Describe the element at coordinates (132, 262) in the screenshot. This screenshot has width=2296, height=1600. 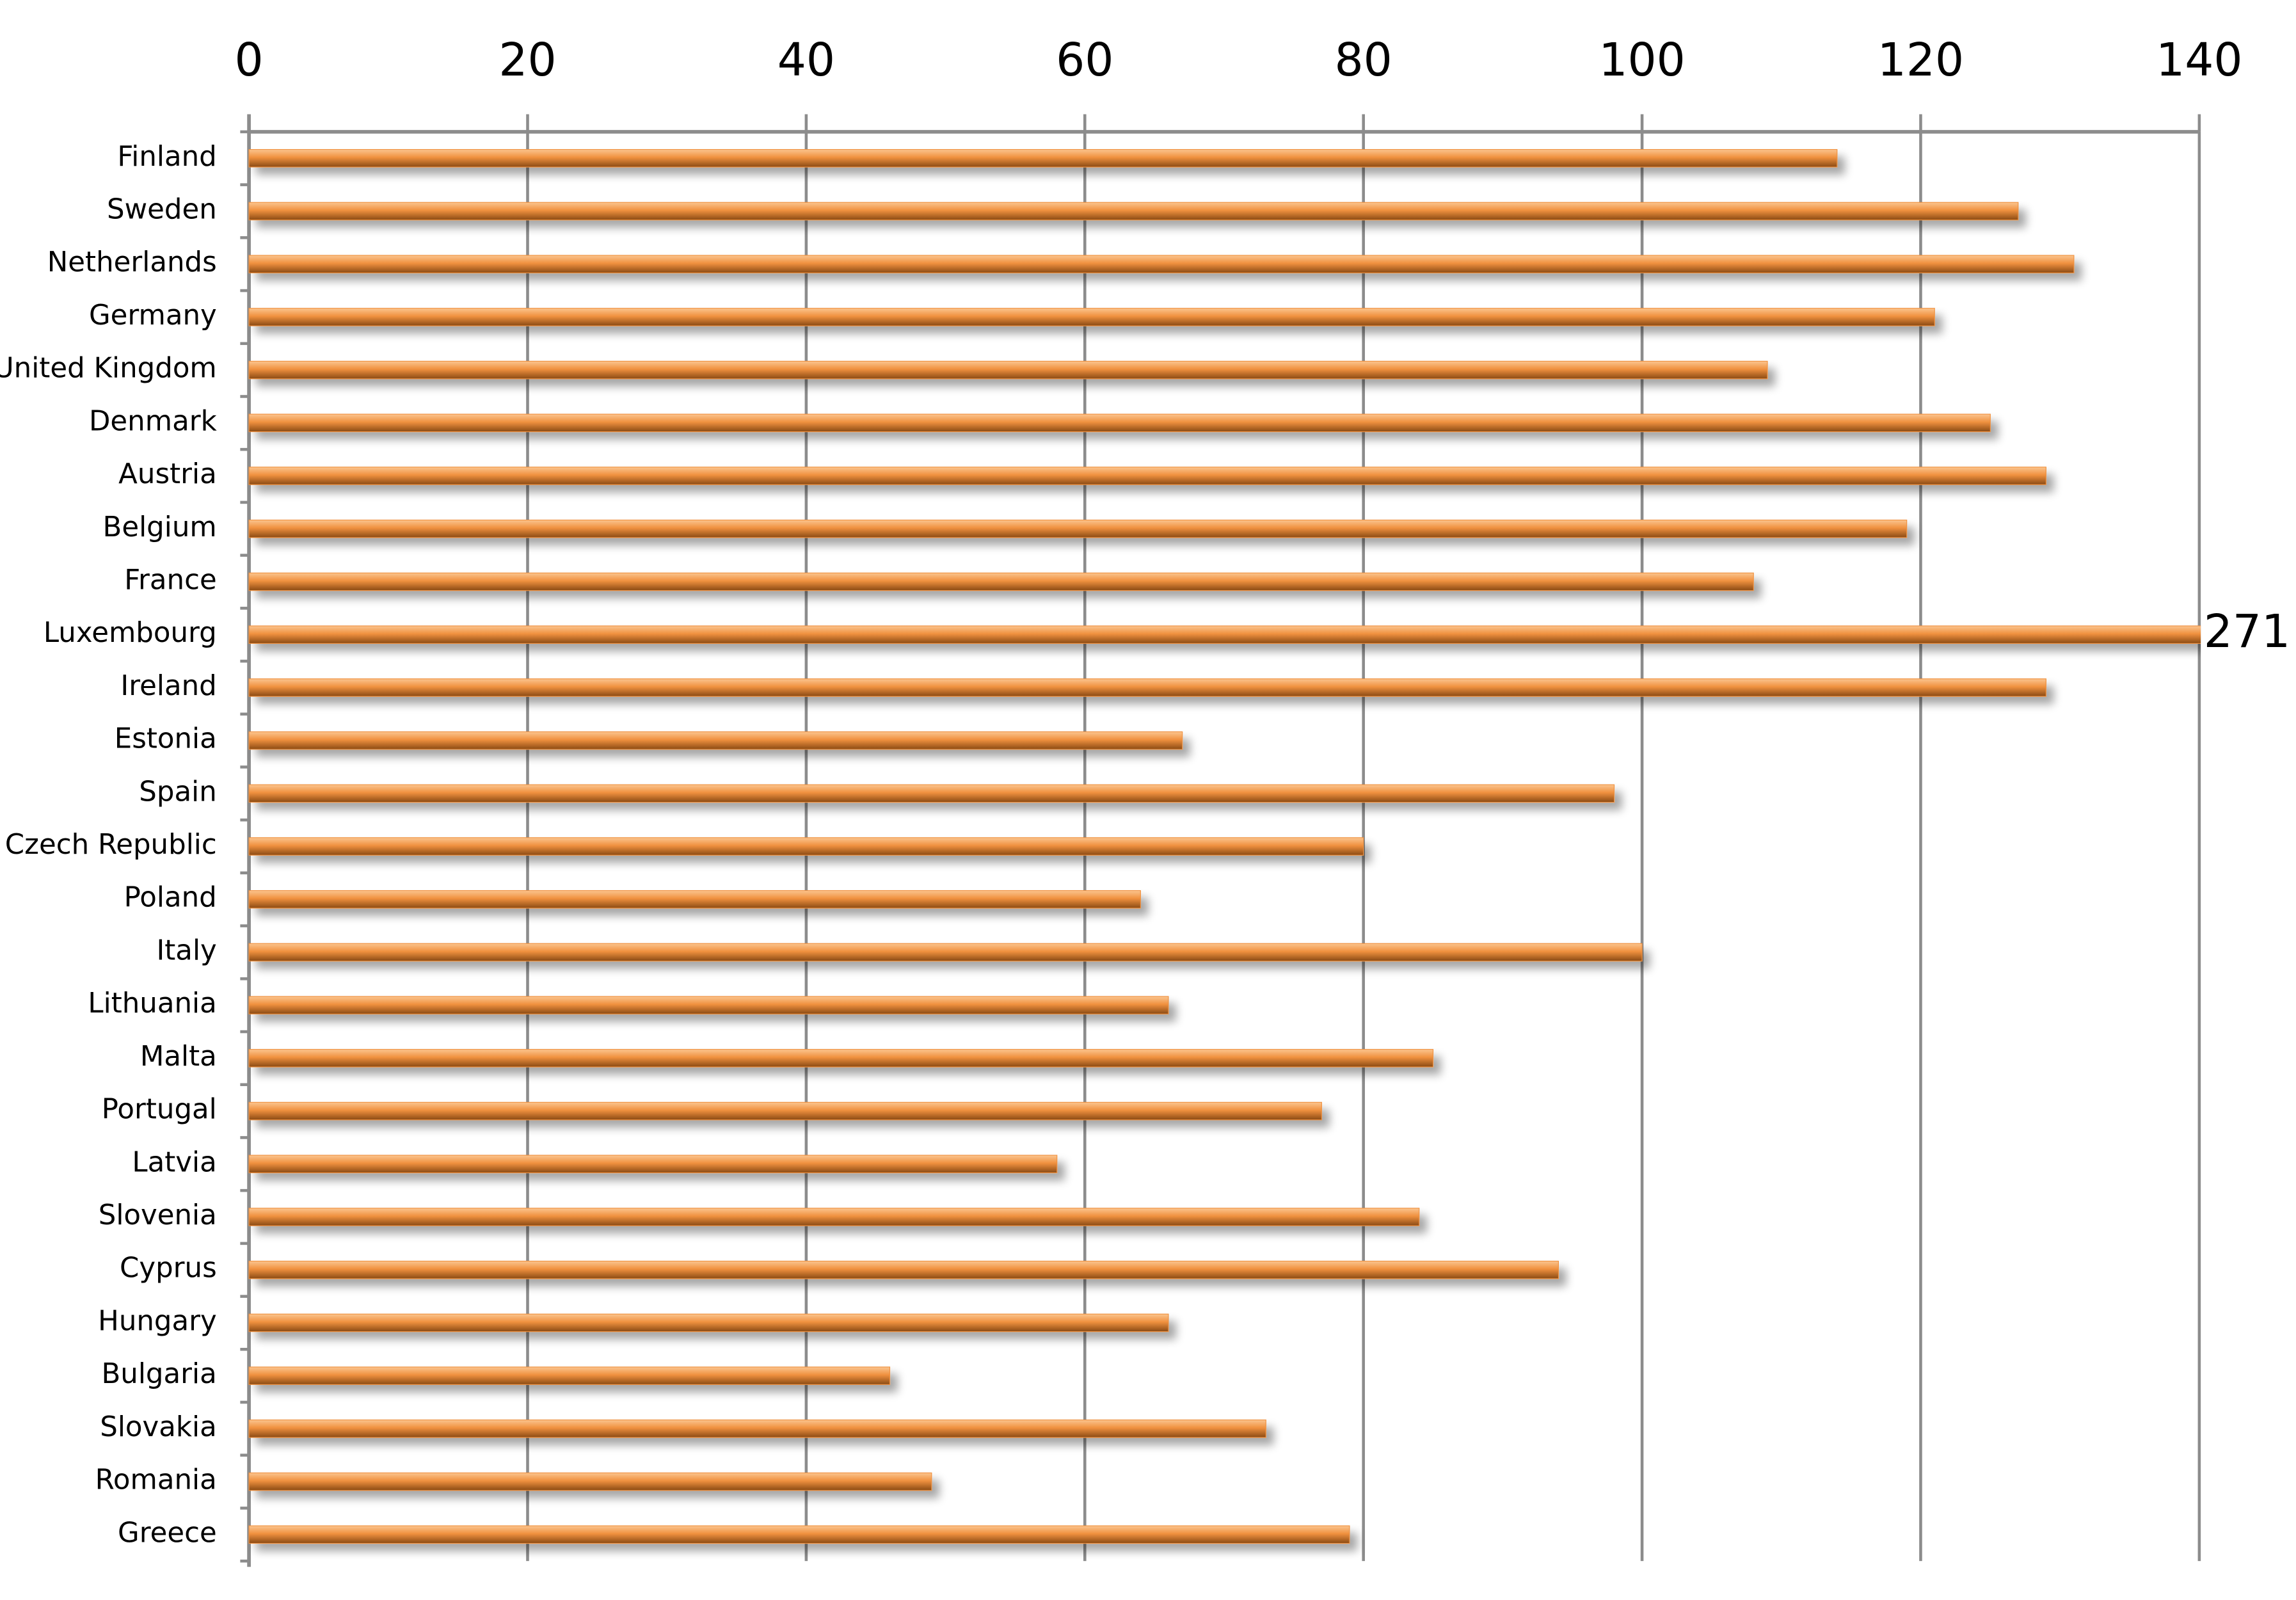
I see `category-label: Netherlands` at that location.